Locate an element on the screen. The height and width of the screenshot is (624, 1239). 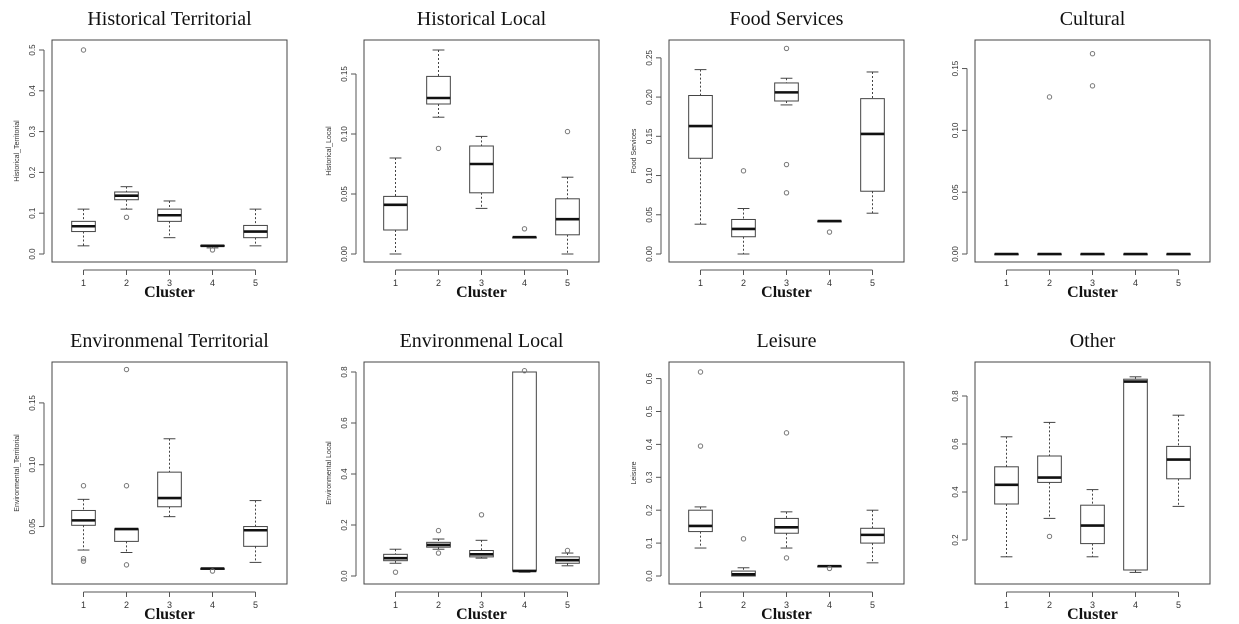
chart-title: Environmenal Local is located at coordinates (481, 341).